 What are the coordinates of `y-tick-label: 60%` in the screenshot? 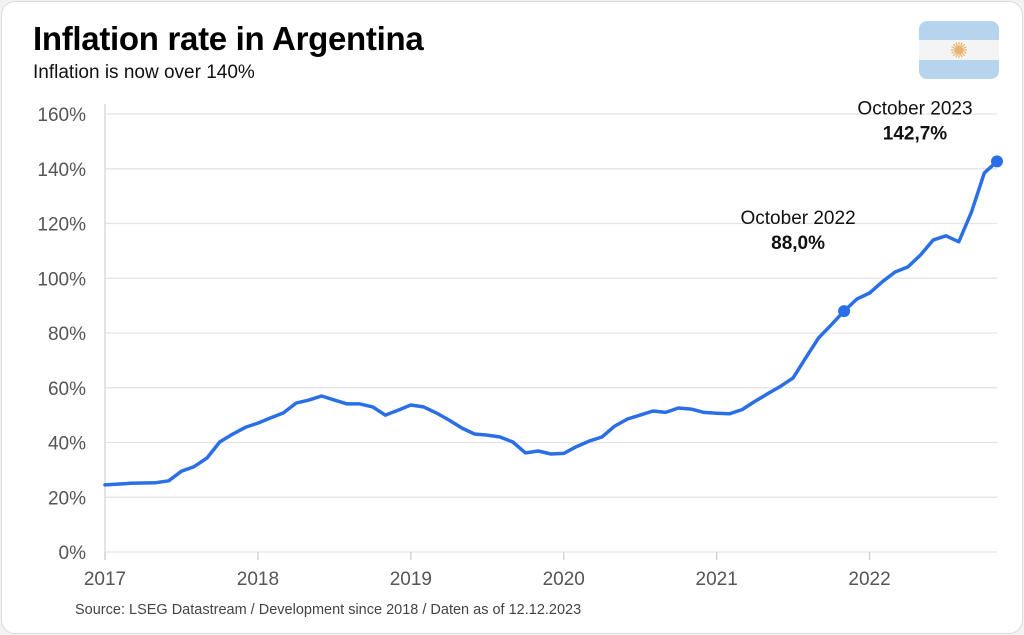 It's located at (67, 389).